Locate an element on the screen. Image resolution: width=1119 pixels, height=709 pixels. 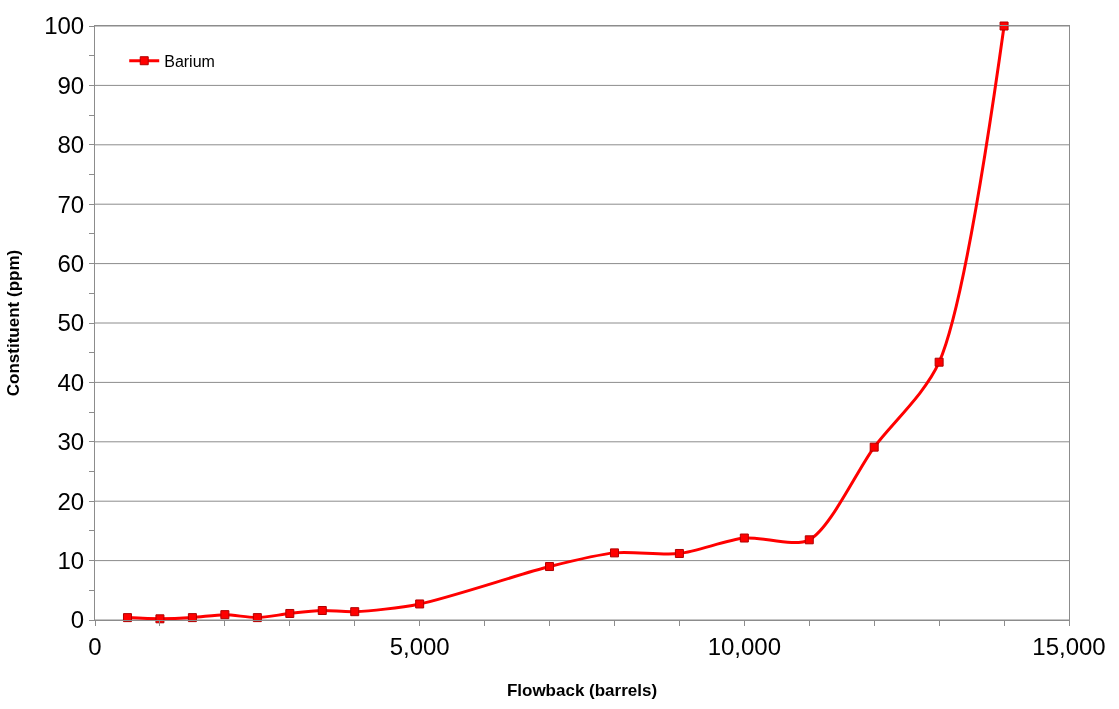
y-tick-label: 50 is located at coordinates (71, 323).